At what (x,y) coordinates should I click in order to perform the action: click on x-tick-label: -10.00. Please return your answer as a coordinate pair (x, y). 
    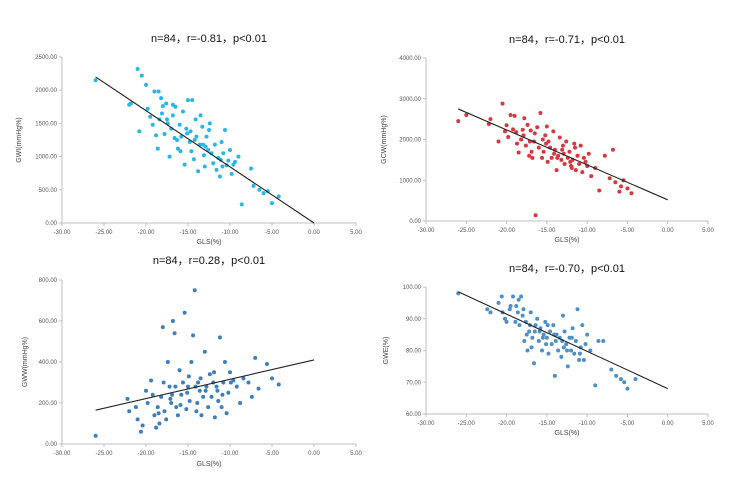
    Looking at the image, I should click on (588, 231).